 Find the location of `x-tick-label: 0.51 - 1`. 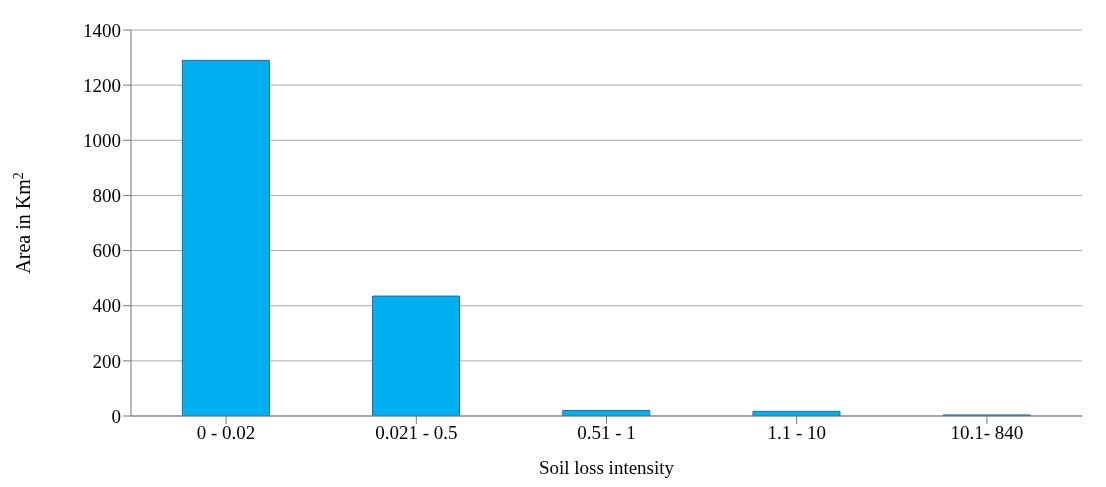

x-tick-label: 0.51 - 1 is located at coordinates (606, 433).